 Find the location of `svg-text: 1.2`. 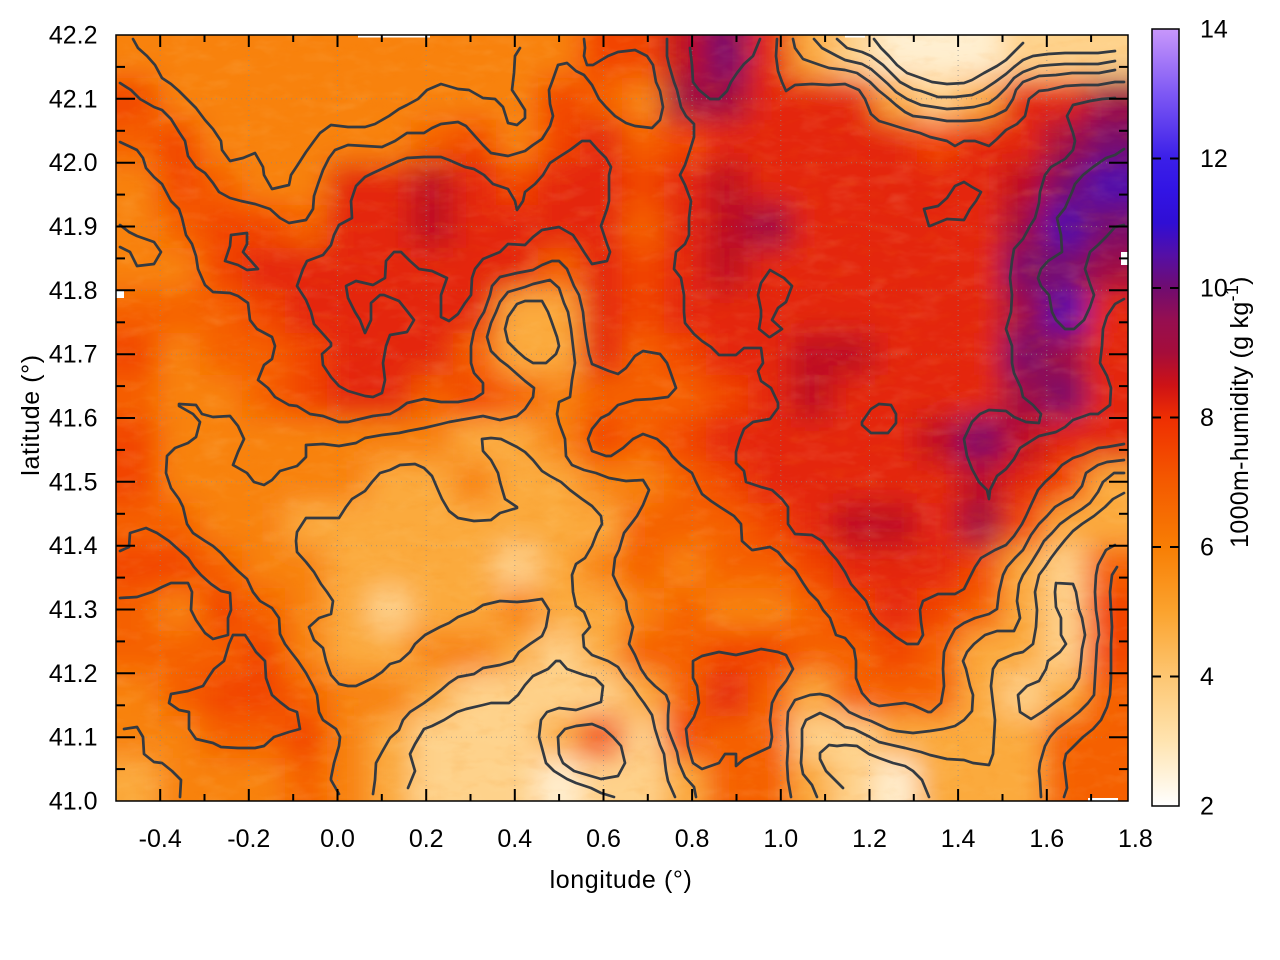

svg-text: 1.2 is located at coordinates (869, 839).